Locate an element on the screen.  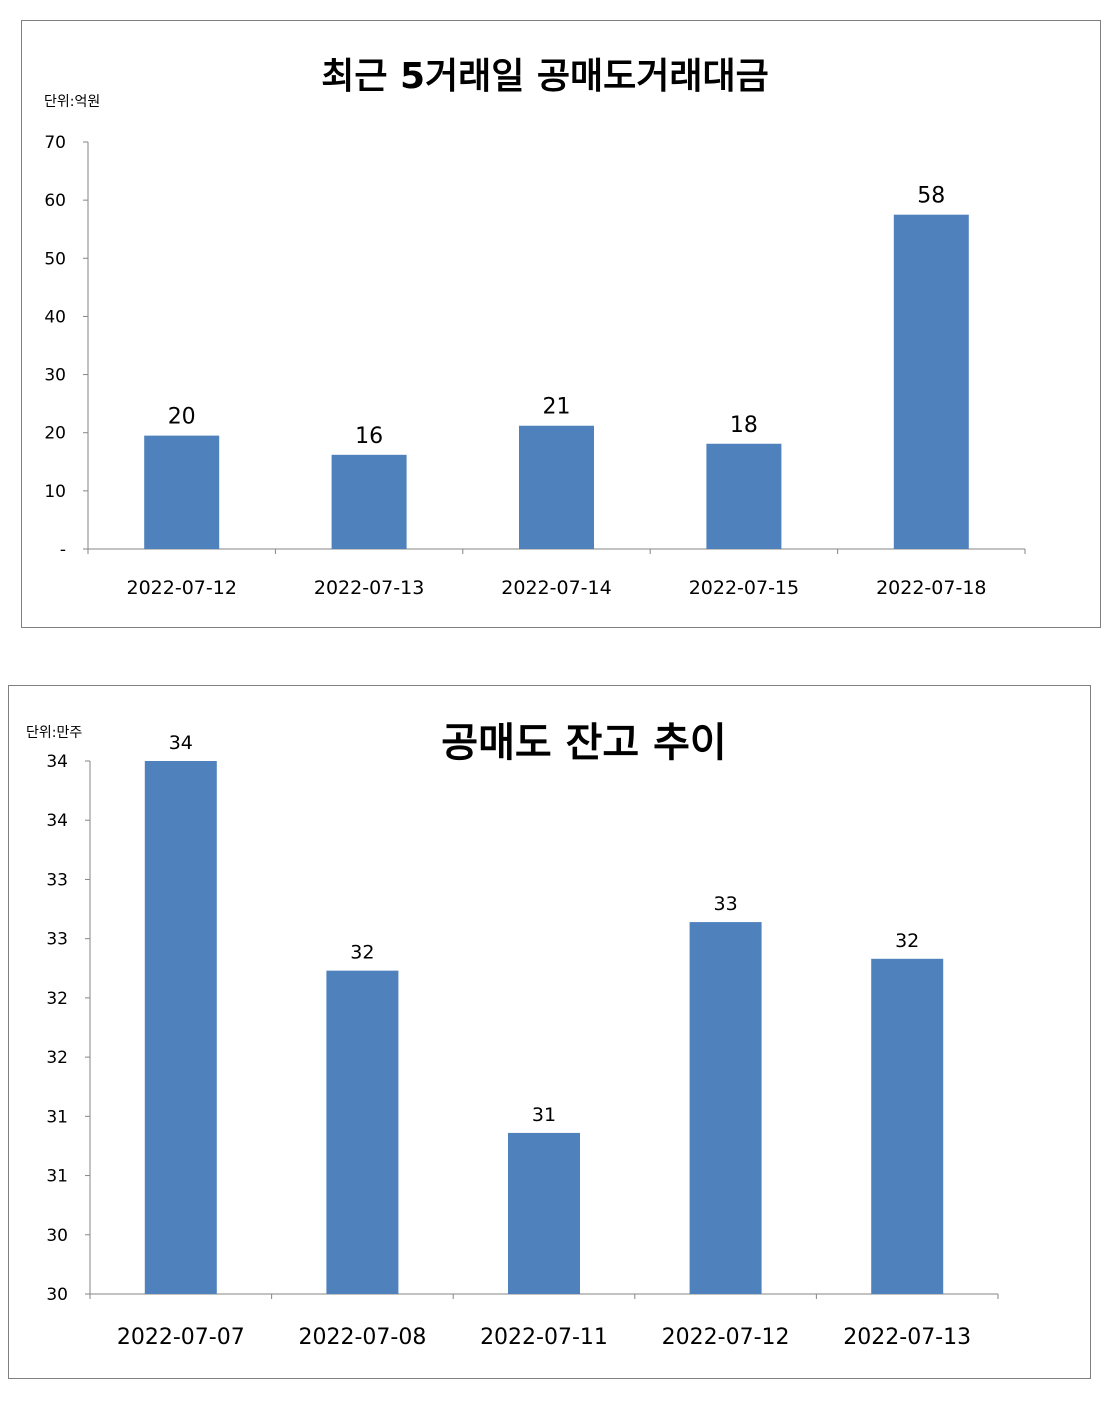
x-tick-label: 2022-07-11 is located at coordinates (544, 1337).